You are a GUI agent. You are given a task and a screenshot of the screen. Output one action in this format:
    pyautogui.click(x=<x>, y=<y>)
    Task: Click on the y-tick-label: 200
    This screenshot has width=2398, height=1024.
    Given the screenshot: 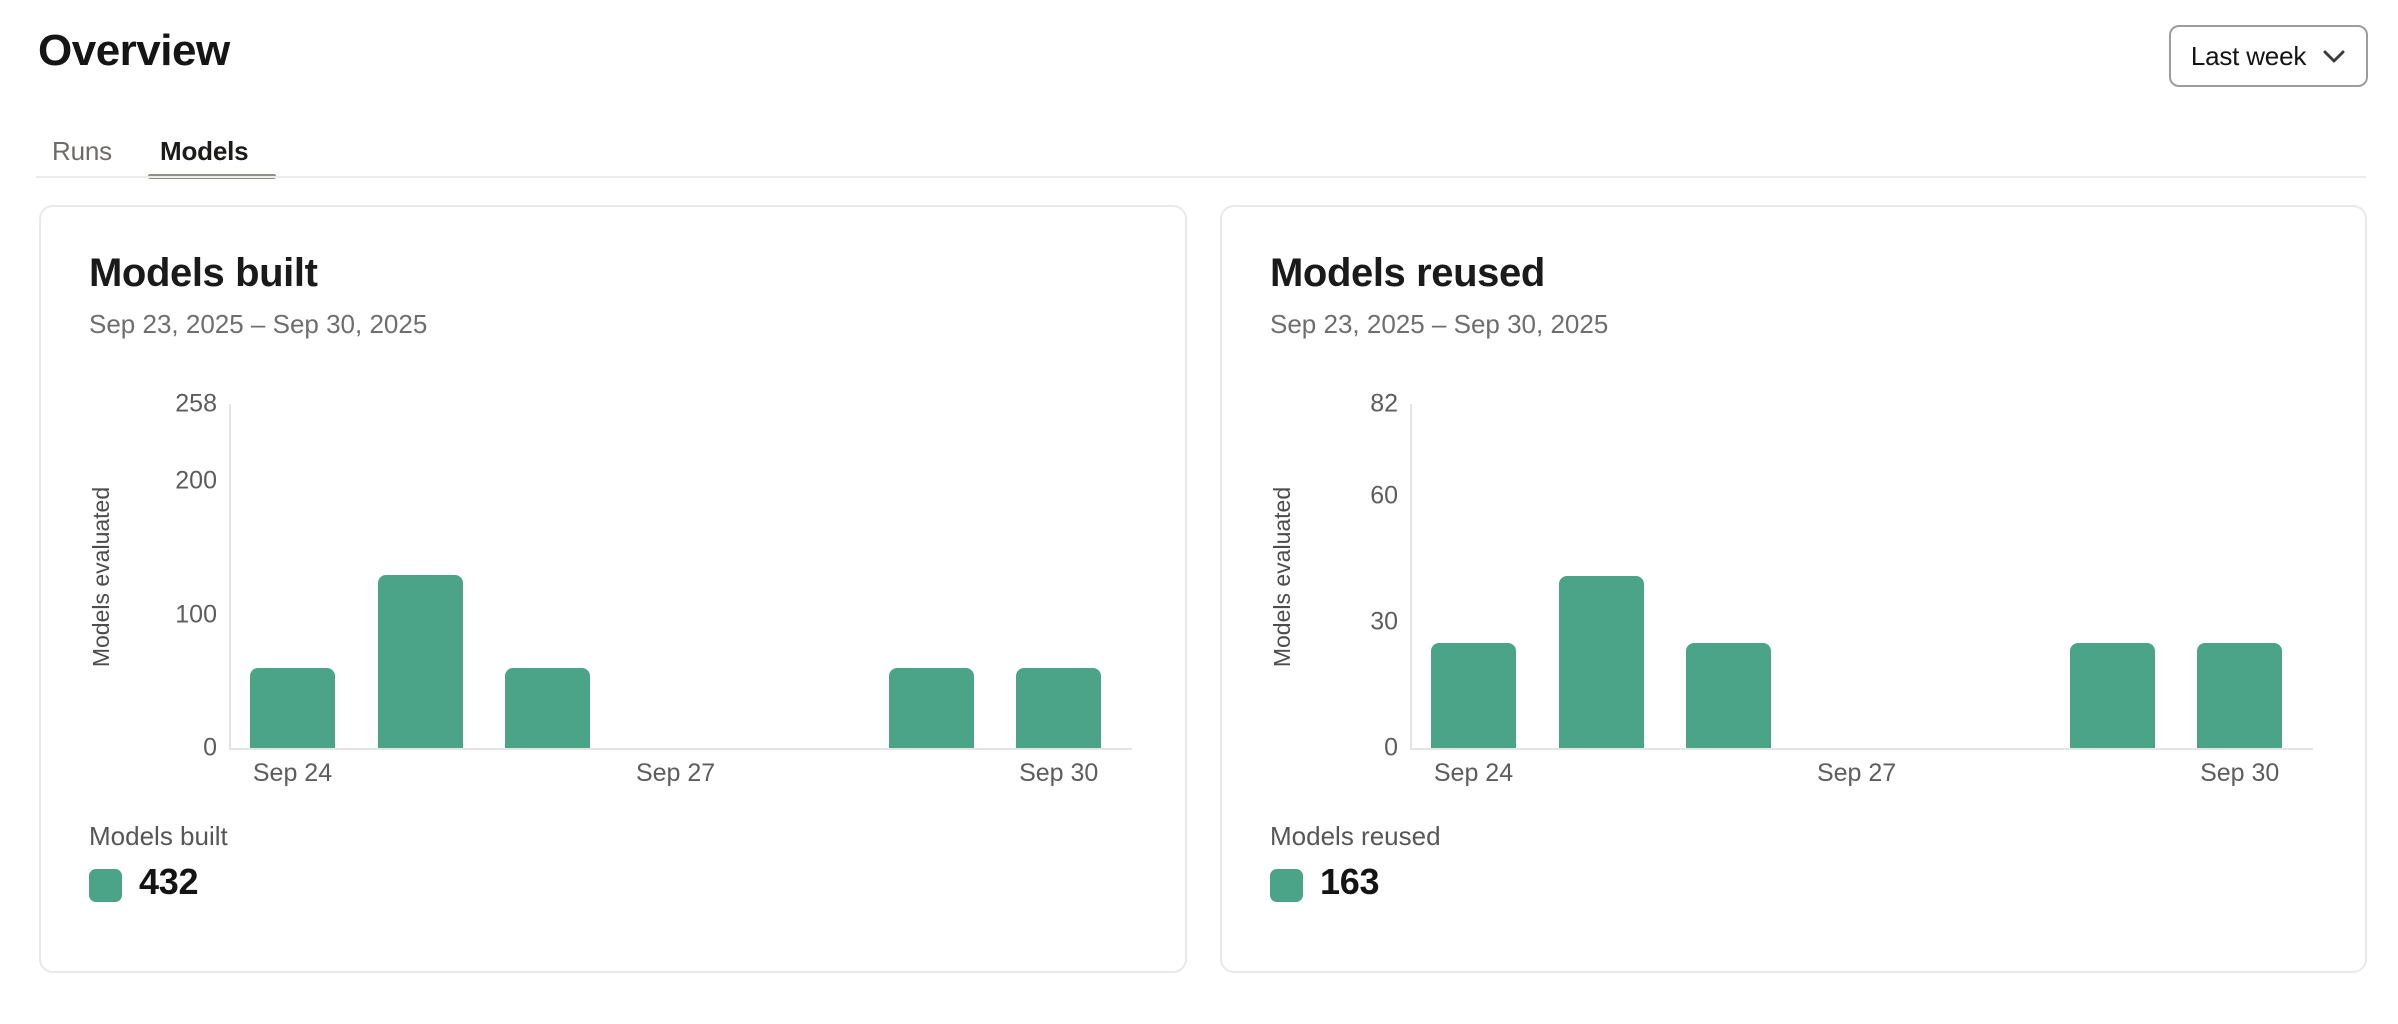 What is the action you would take?
    pyautogui.click(x=196, y=480)
    